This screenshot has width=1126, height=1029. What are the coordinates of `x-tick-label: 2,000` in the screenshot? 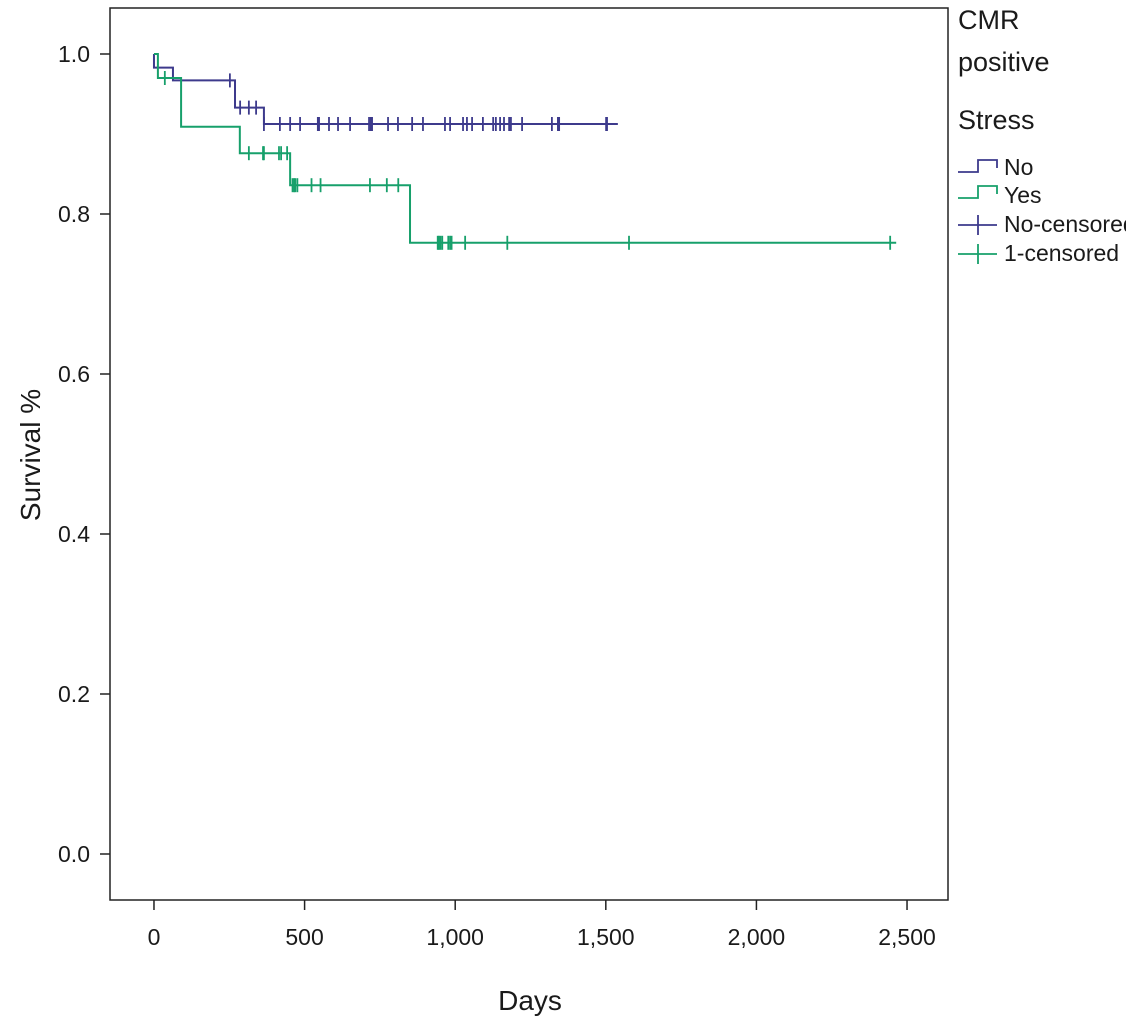 It's located at (757, 937).